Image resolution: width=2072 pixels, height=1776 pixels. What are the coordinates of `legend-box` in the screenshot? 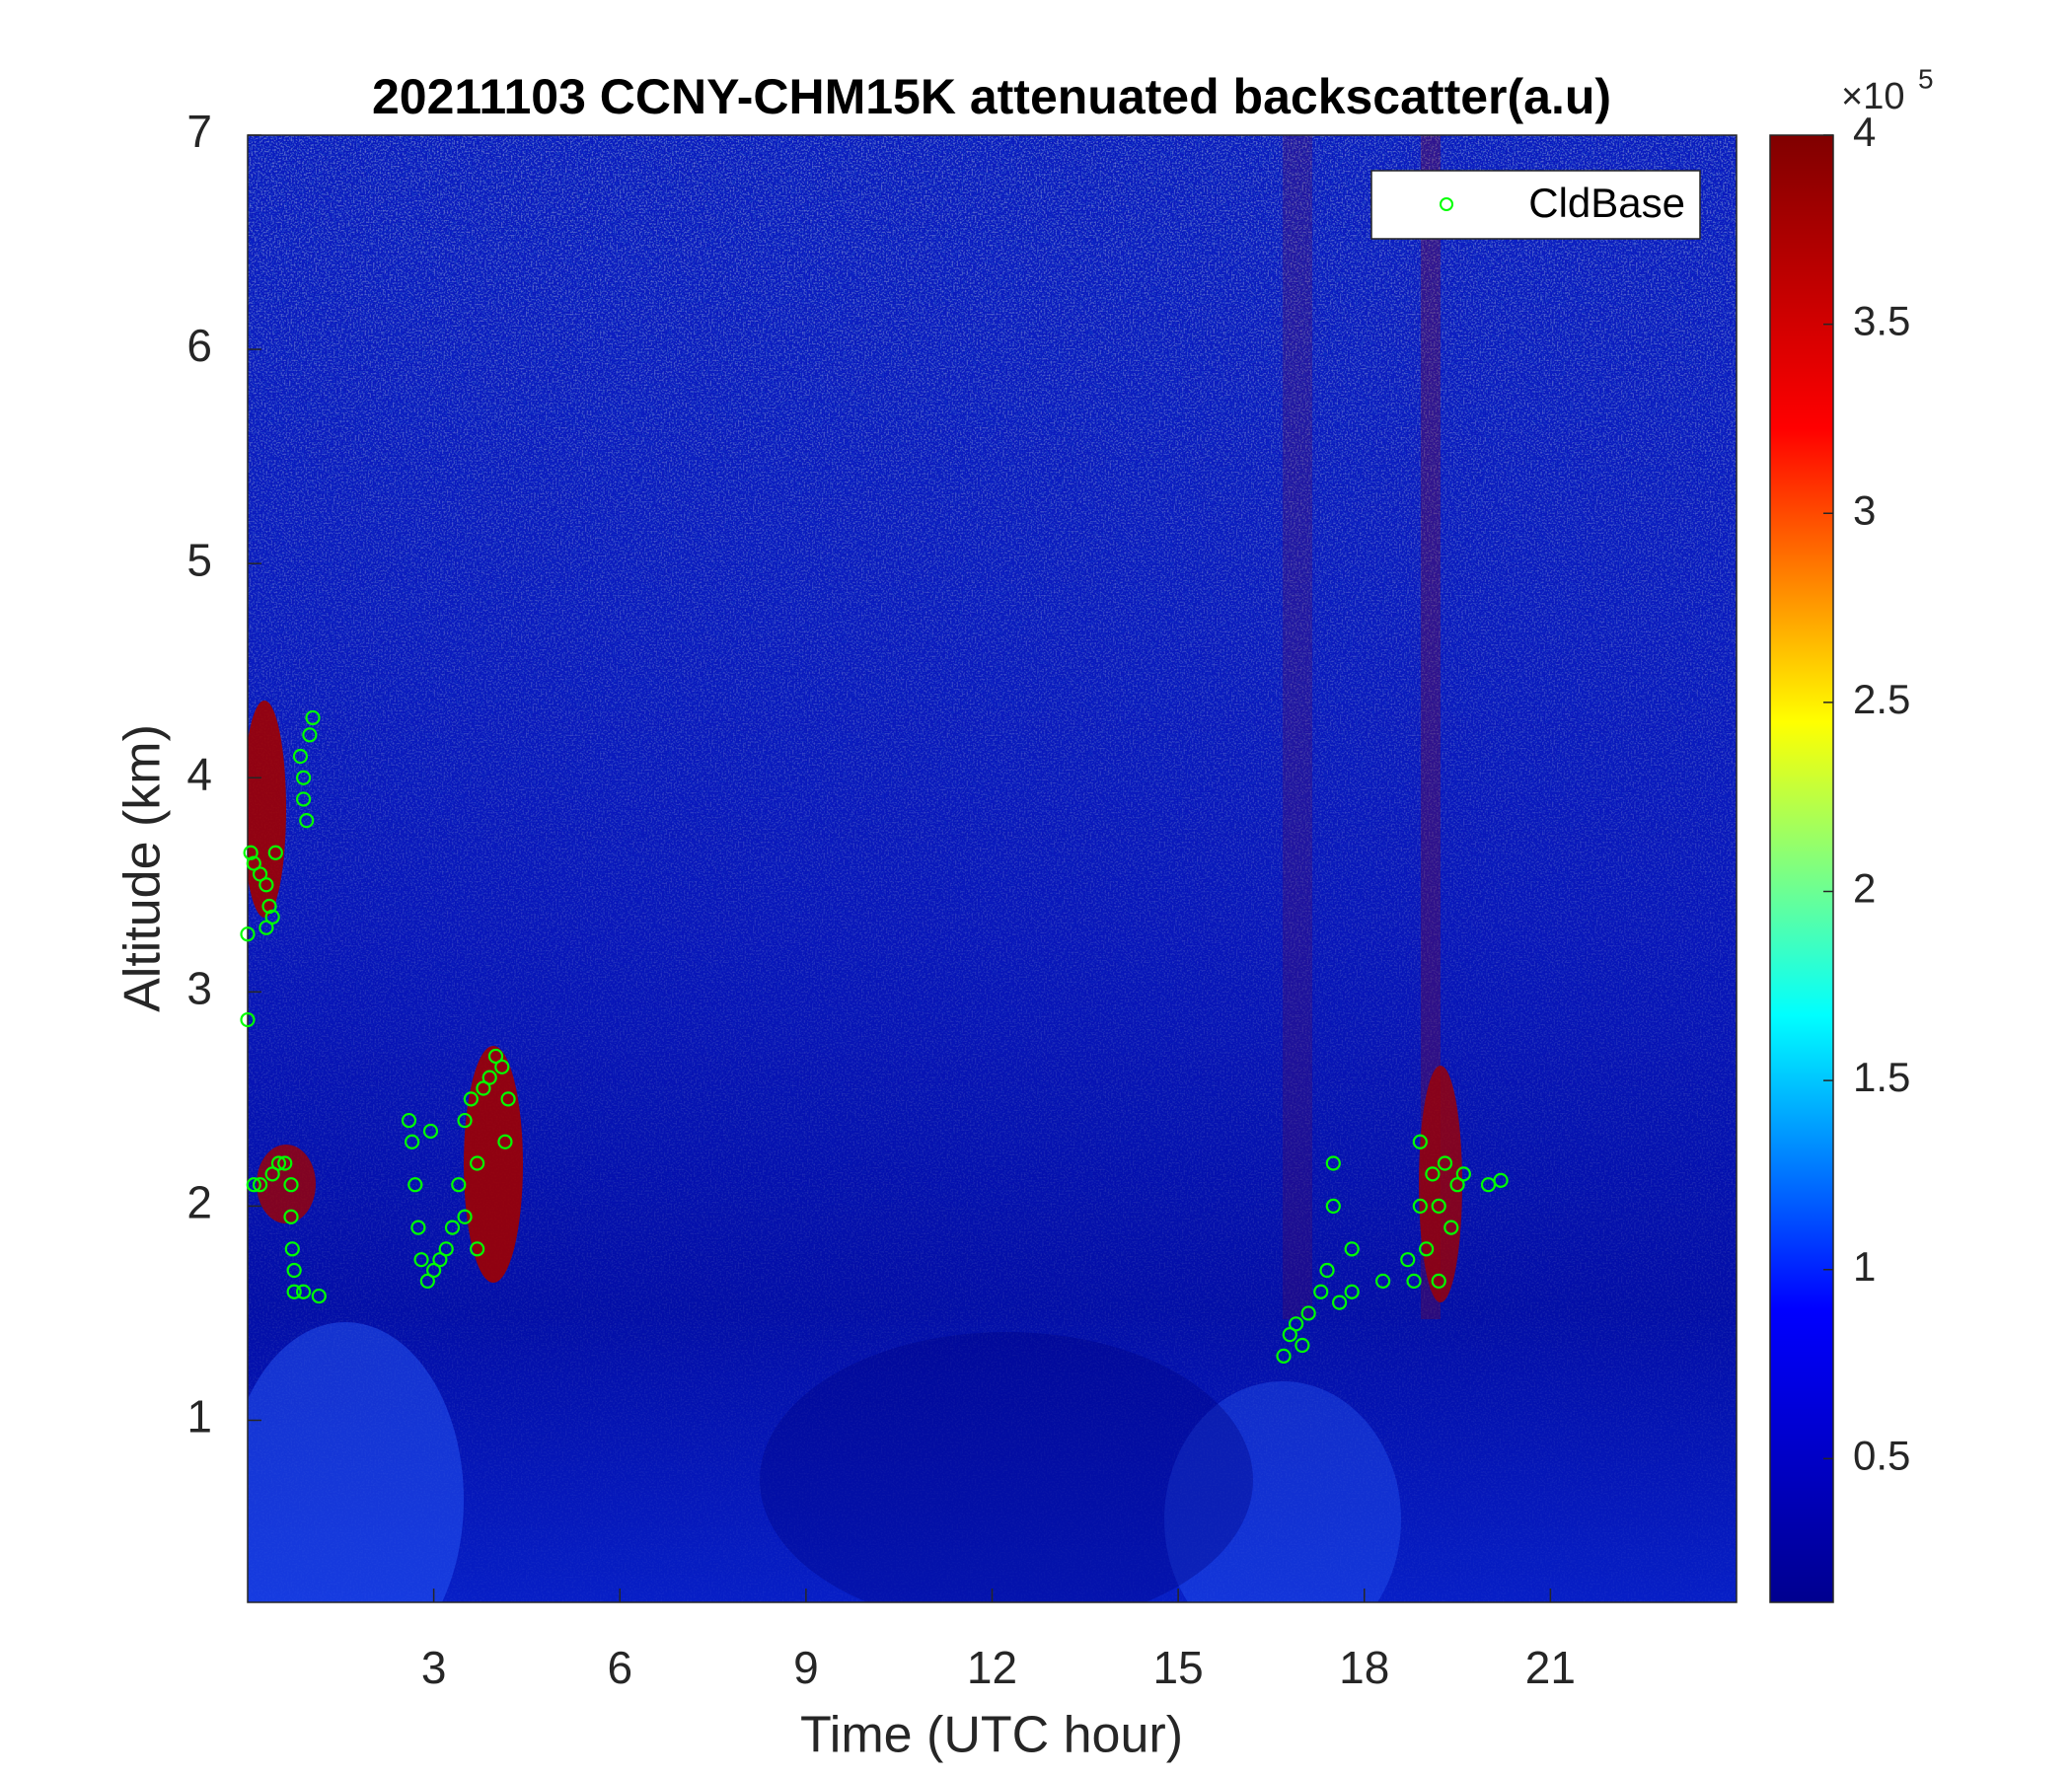 It's located at (1536, 205).